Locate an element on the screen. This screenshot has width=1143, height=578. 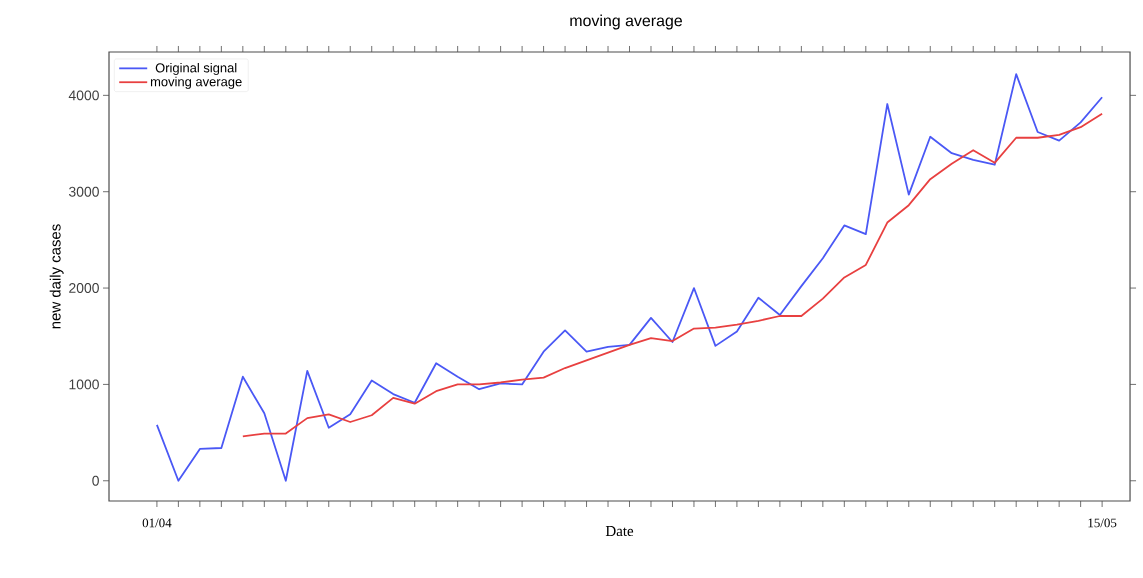
x-axis-title: Date is located at coordinates (619, 531).